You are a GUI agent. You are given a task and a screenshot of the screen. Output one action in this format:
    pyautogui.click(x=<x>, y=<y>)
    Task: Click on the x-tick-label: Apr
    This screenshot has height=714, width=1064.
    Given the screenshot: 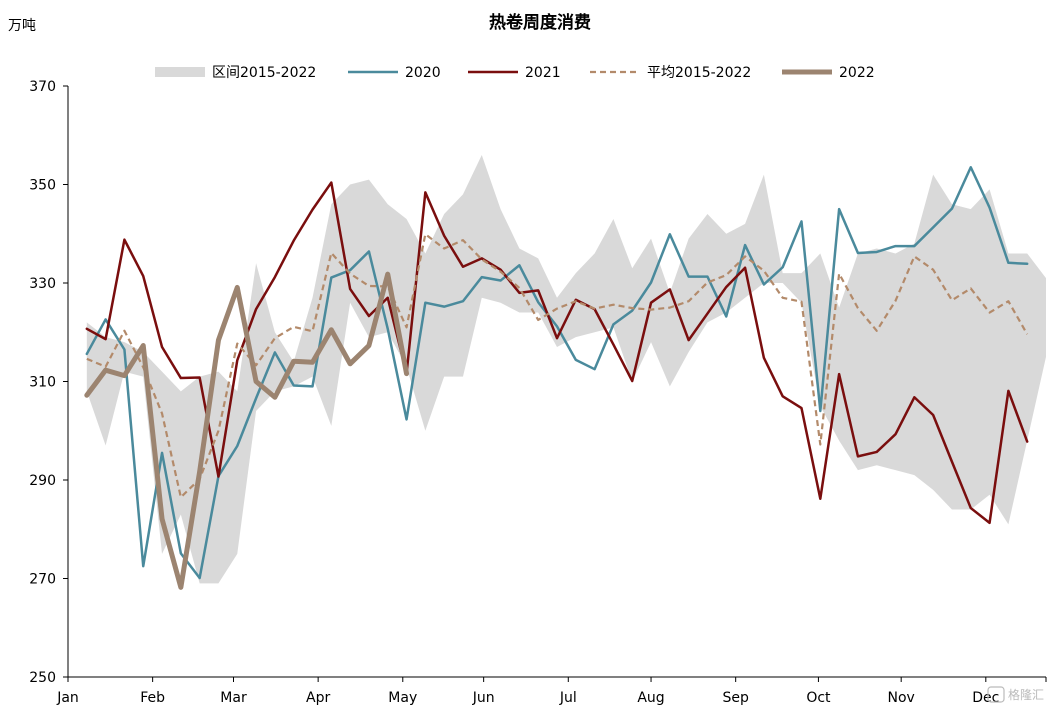 What is the action you would take?
    pyautogui.click(x=318, y=698)
    